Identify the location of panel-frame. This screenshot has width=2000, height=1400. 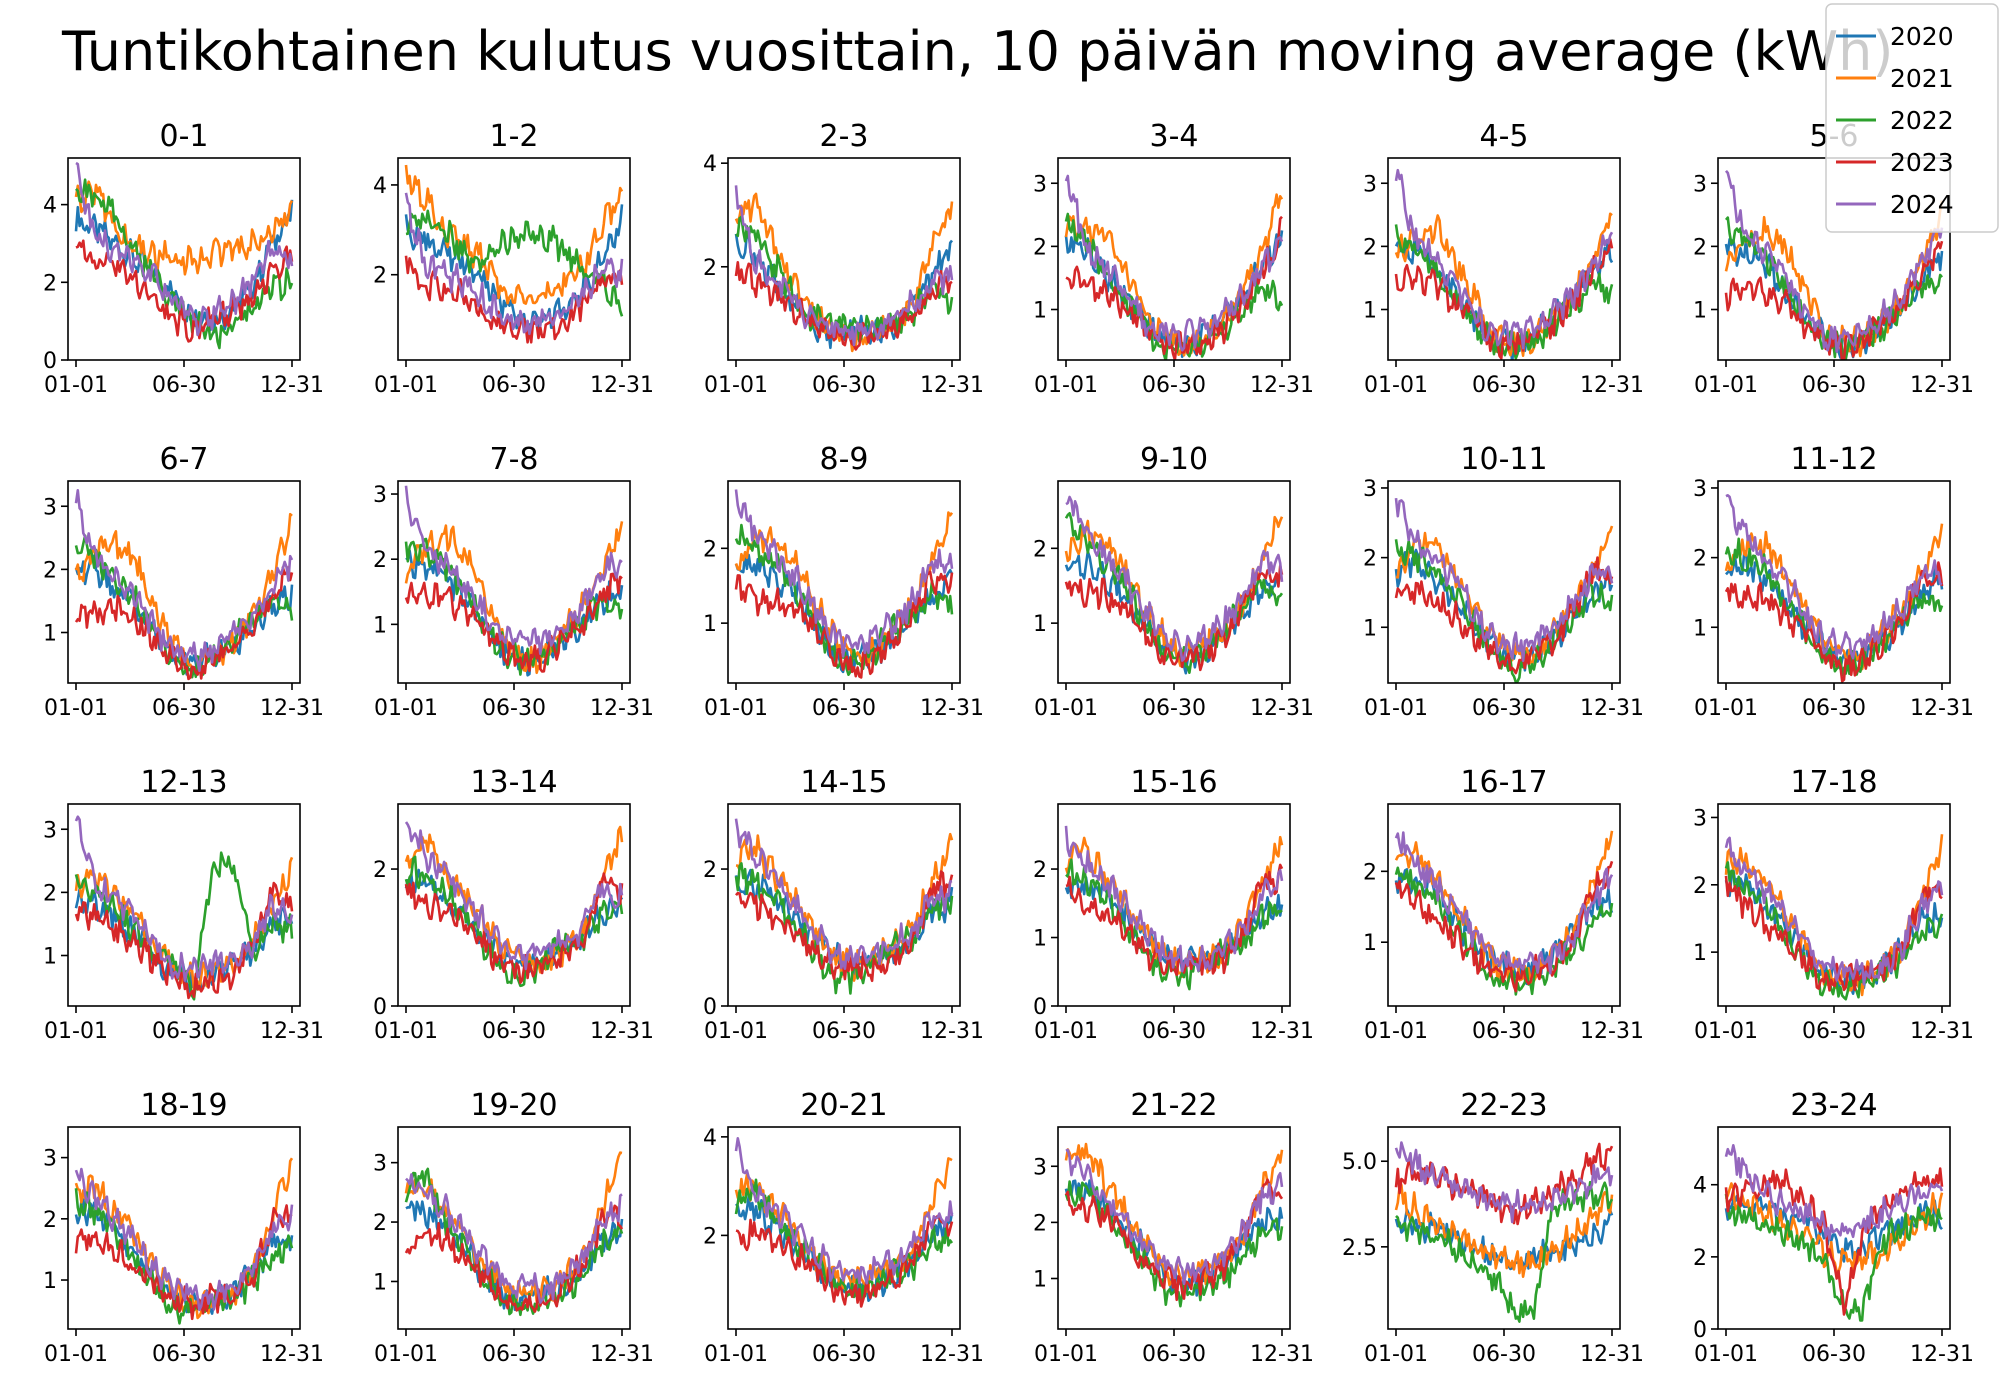
(1174, 1228).